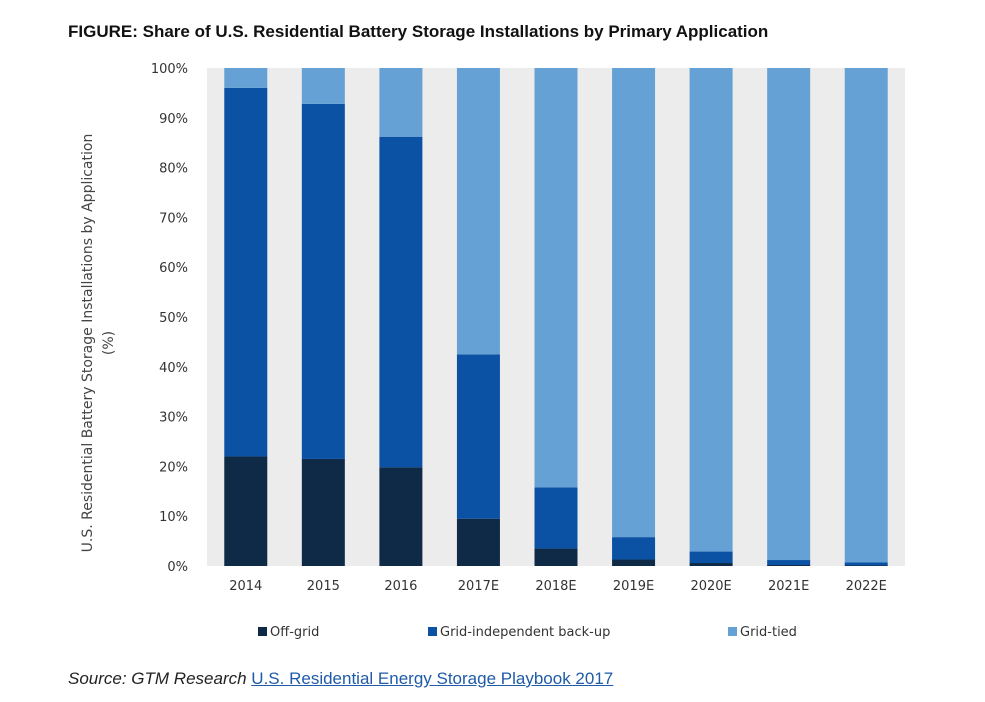 The height and width of the screenshot is (702, 985). What do you see at coordinates (323, 586) in the screenshot?
I see `x-tick-label: 2015` at bounding box center [323, 586].